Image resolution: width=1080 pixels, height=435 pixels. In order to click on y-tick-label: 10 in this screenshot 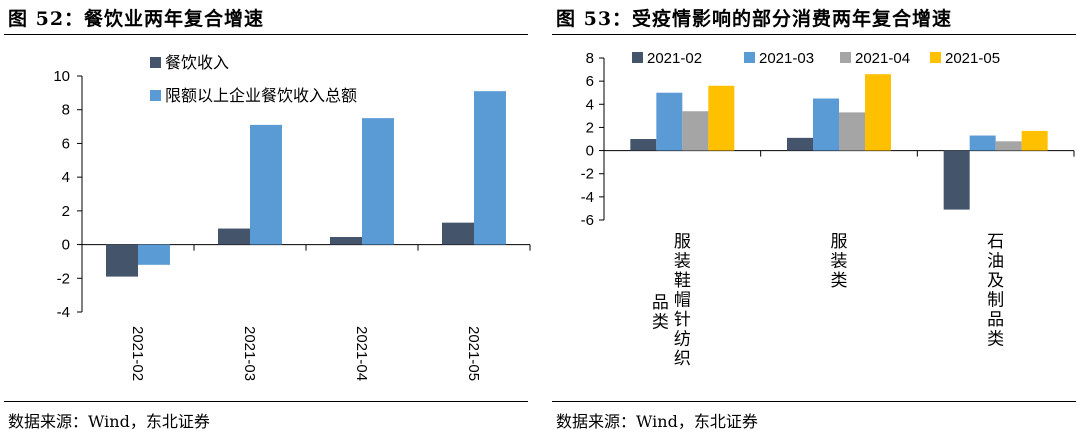, I will do `click(61, 76)`.